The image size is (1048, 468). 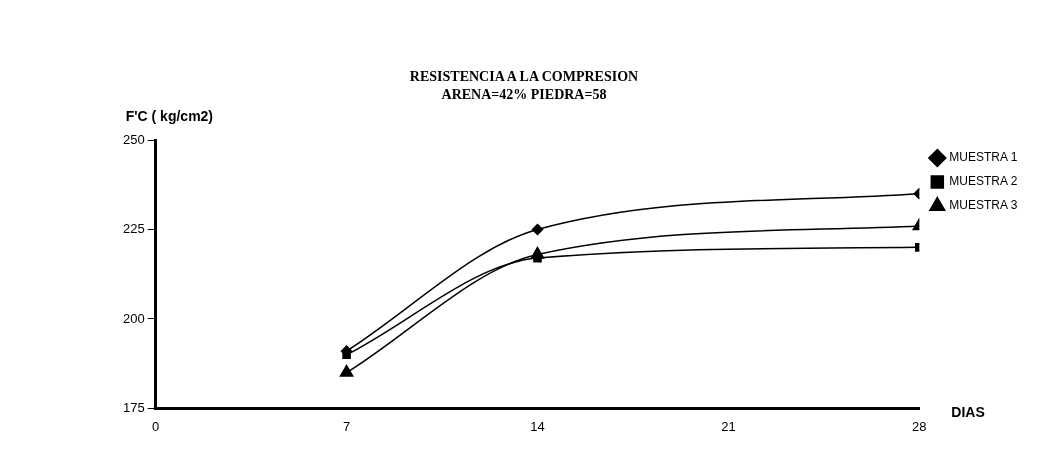 I want to click on y-tick-label: 200, so click(x=133, y=318).